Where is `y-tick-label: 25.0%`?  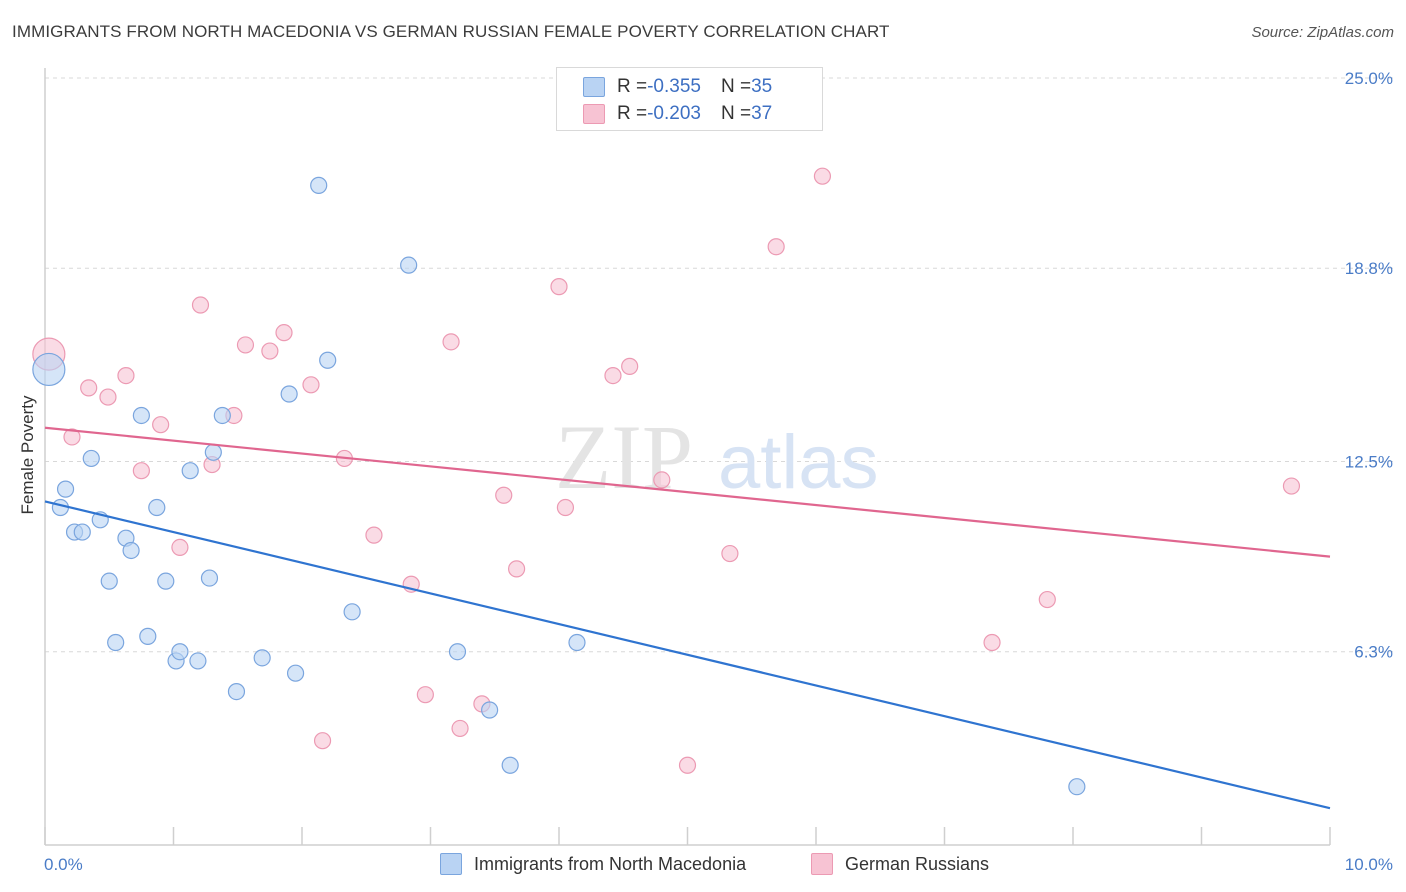
y-tick-label: 25.0% is located at coordinates (1369, 78).